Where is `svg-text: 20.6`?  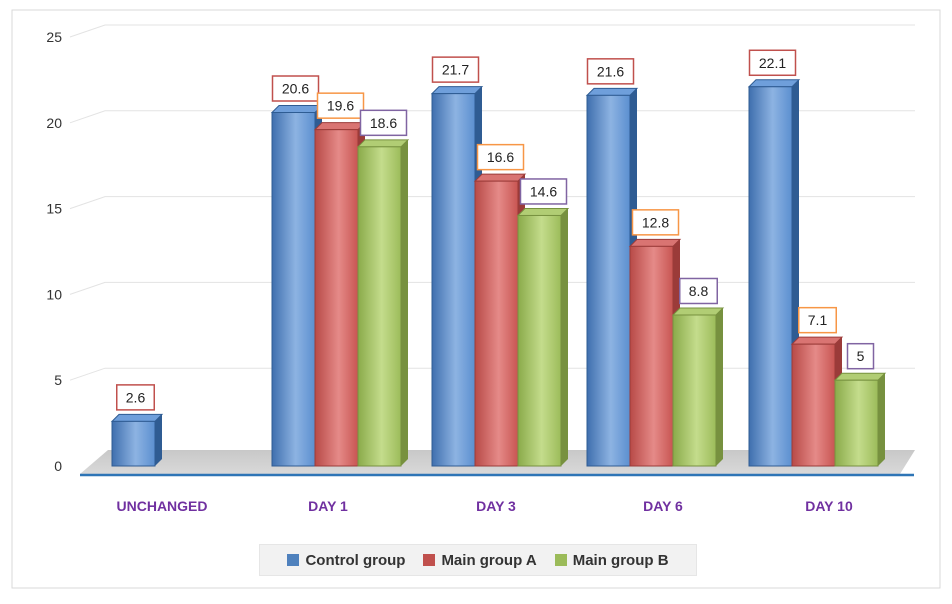 svg-text: 20.6 is located at coordinates (295, 89).